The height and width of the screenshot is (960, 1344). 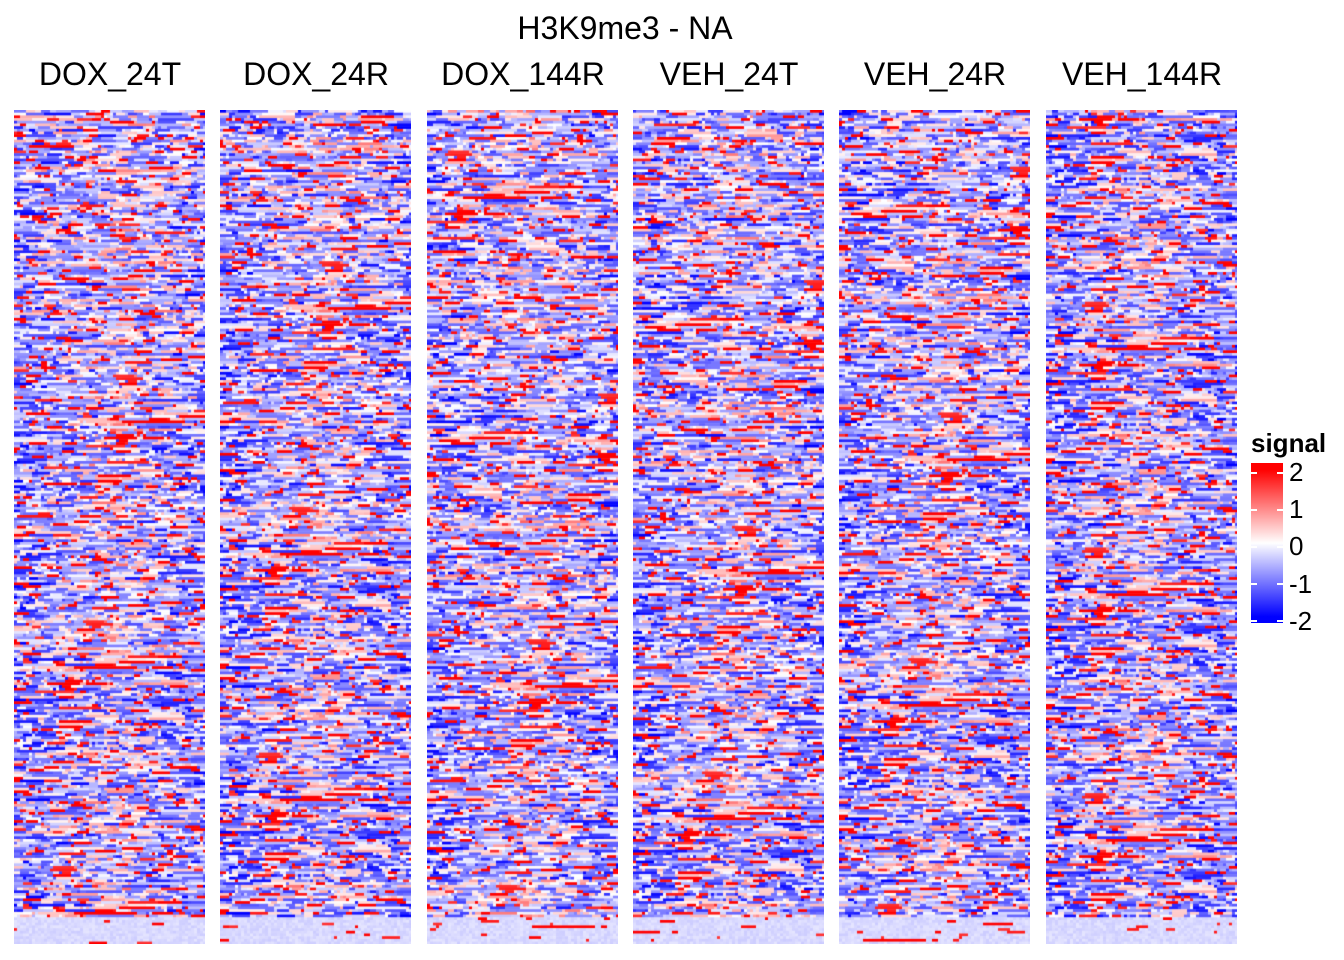 I want to click on chart-title: H3K9me3 - NA, so click(x=625, y=28).